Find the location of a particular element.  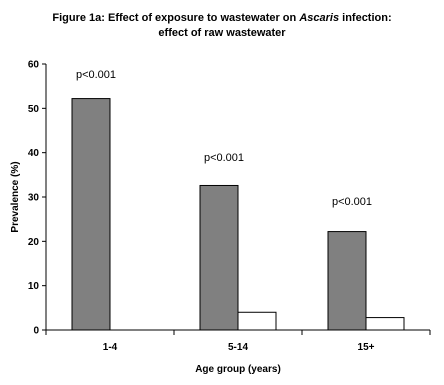

chart-title-suffix: infection: is located at coordinates (365, 18).